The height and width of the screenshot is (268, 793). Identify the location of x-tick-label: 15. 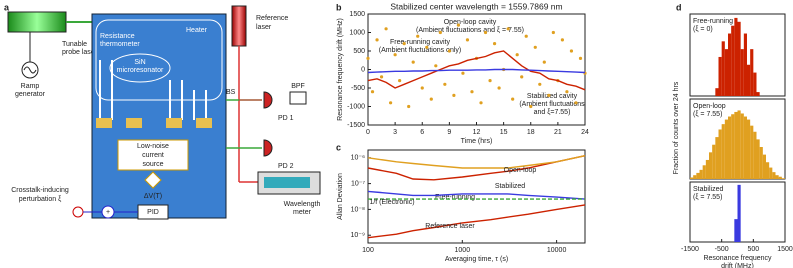
(504, 132).